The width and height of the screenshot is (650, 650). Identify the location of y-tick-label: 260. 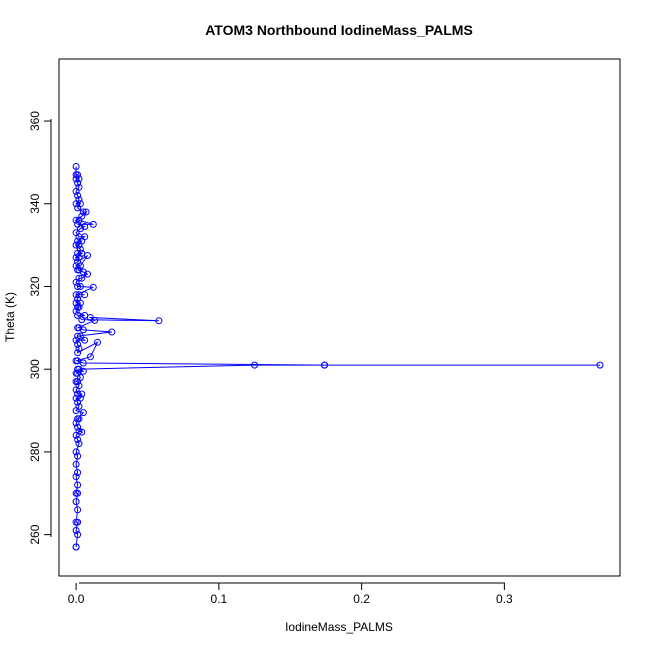
(35, 534).